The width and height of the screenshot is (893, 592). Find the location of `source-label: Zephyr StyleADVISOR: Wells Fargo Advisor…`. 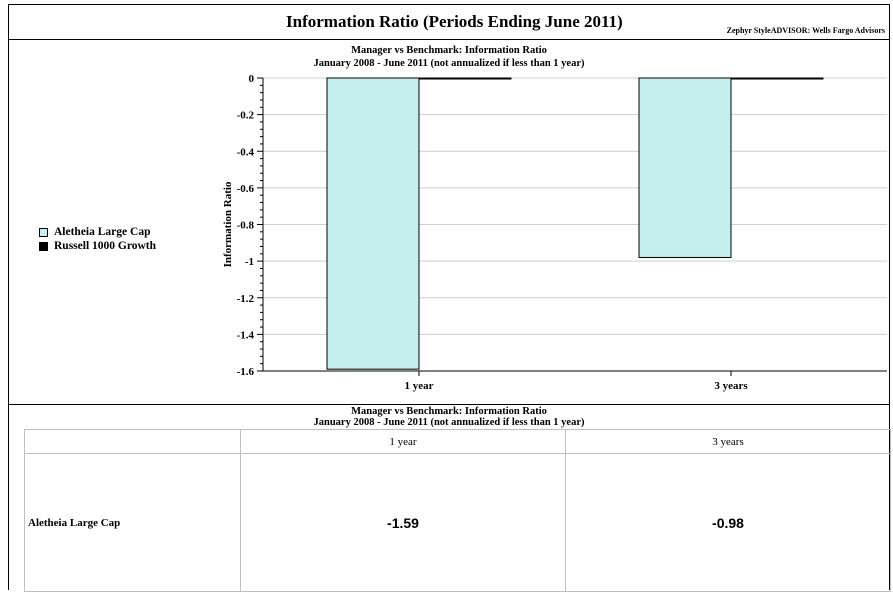

source-label: Zephyr StyleADVISOR: Wells Fargo Advisor… is located at coordinates (805, 30).